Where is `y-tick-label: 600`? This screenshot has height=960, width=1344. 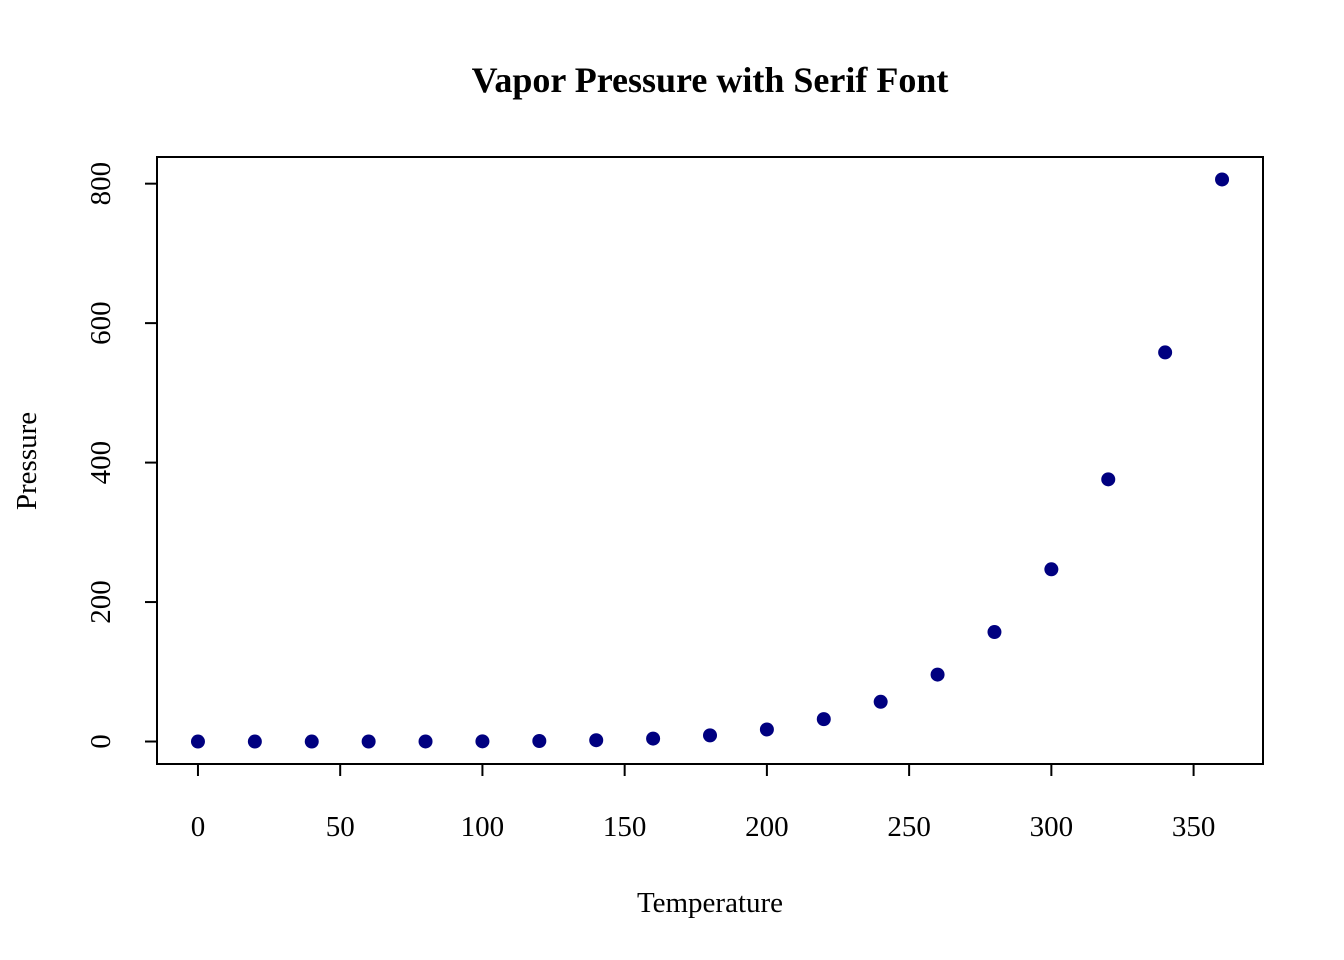 y-tick-label: 600 is located at coordinates (101, 323).